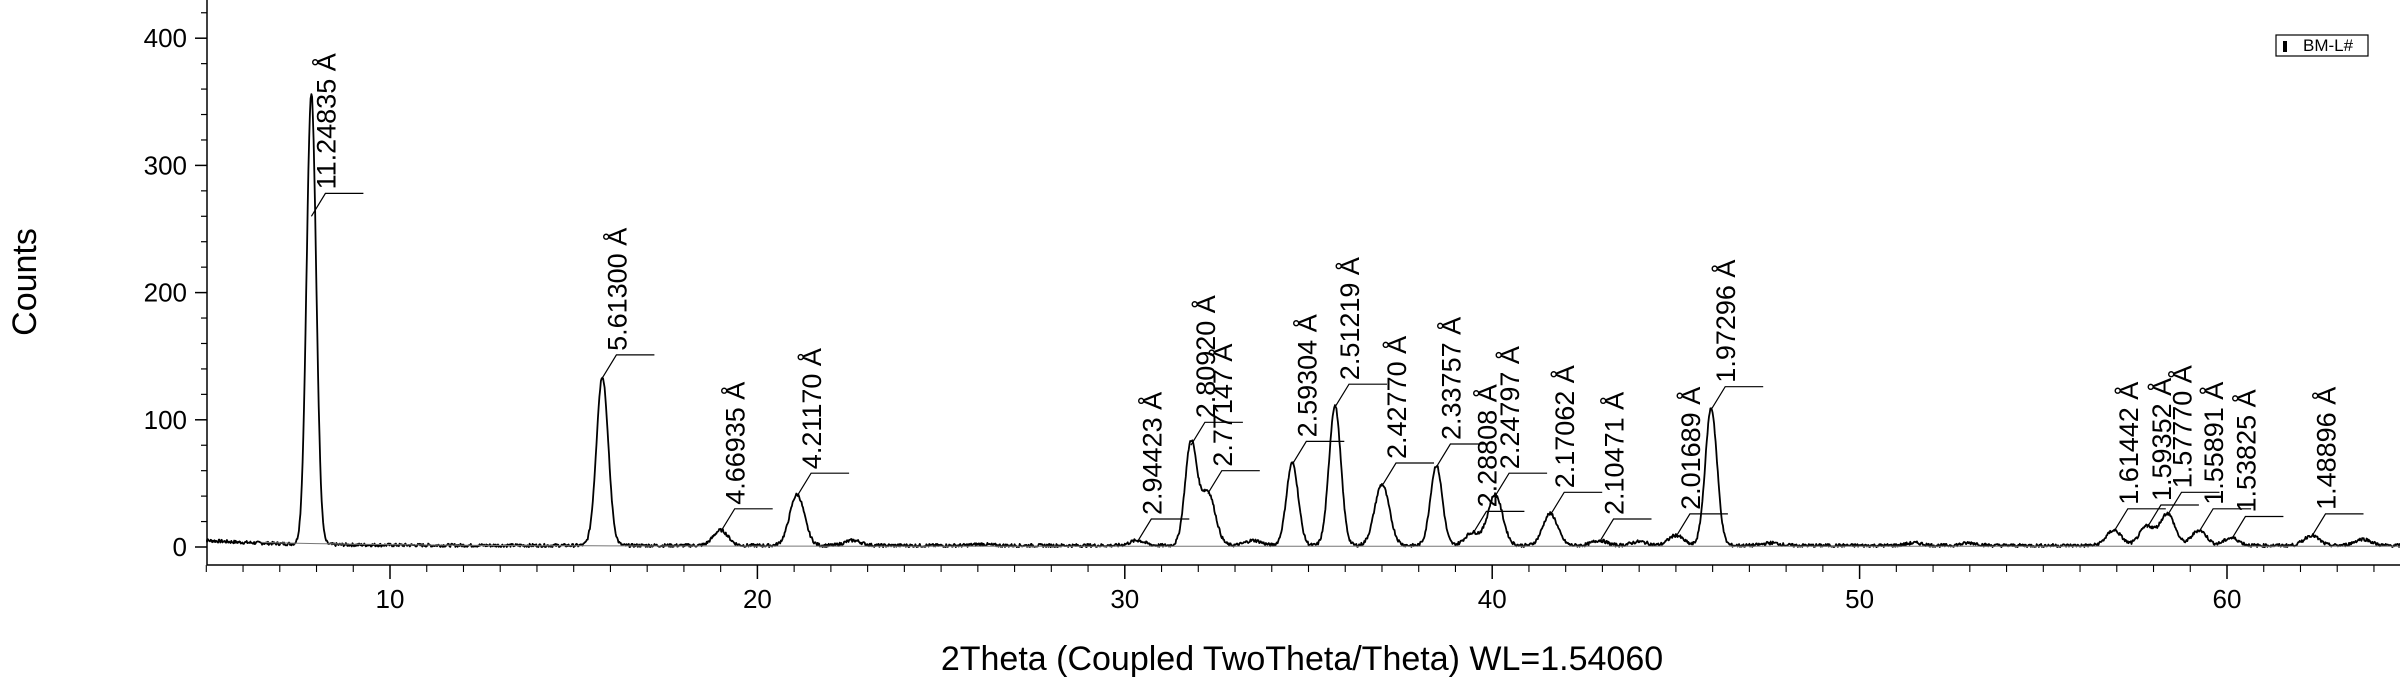  I want to click on peak-label: 1.55891 Å, so click(2213, 443).